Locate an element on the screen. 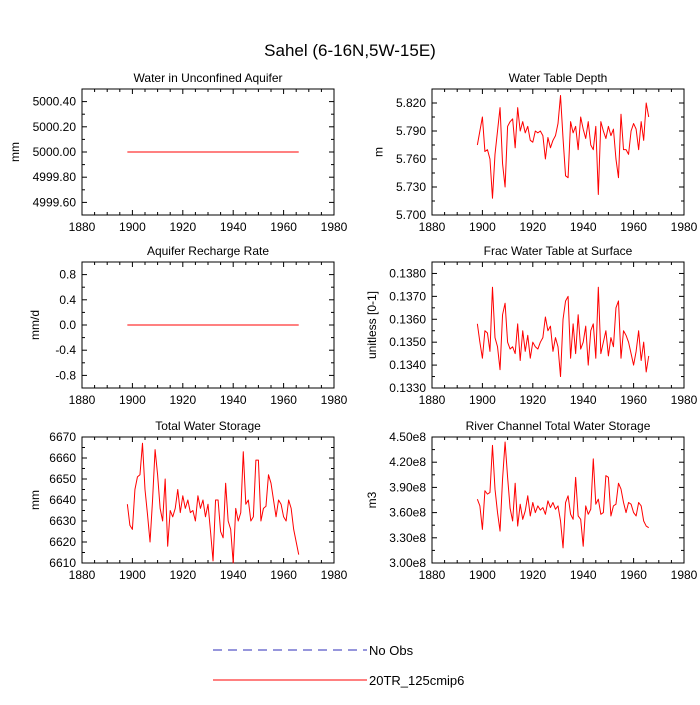  y-tick-label: 5.760 is located at coordinates (411, 159).